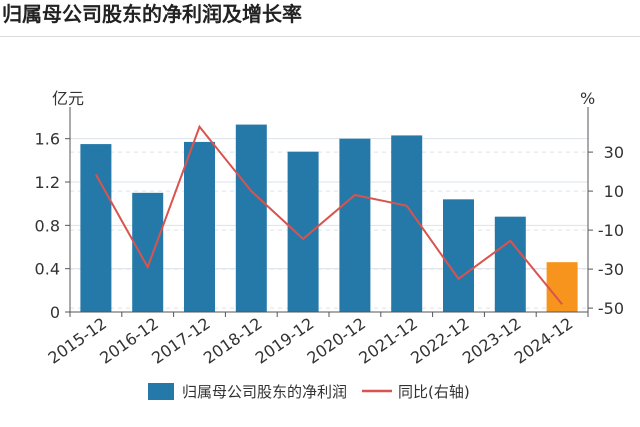  Describe the element at coordinates (611, 230) in the screenshot. I see `y-right-tick-label: -10` at that location.